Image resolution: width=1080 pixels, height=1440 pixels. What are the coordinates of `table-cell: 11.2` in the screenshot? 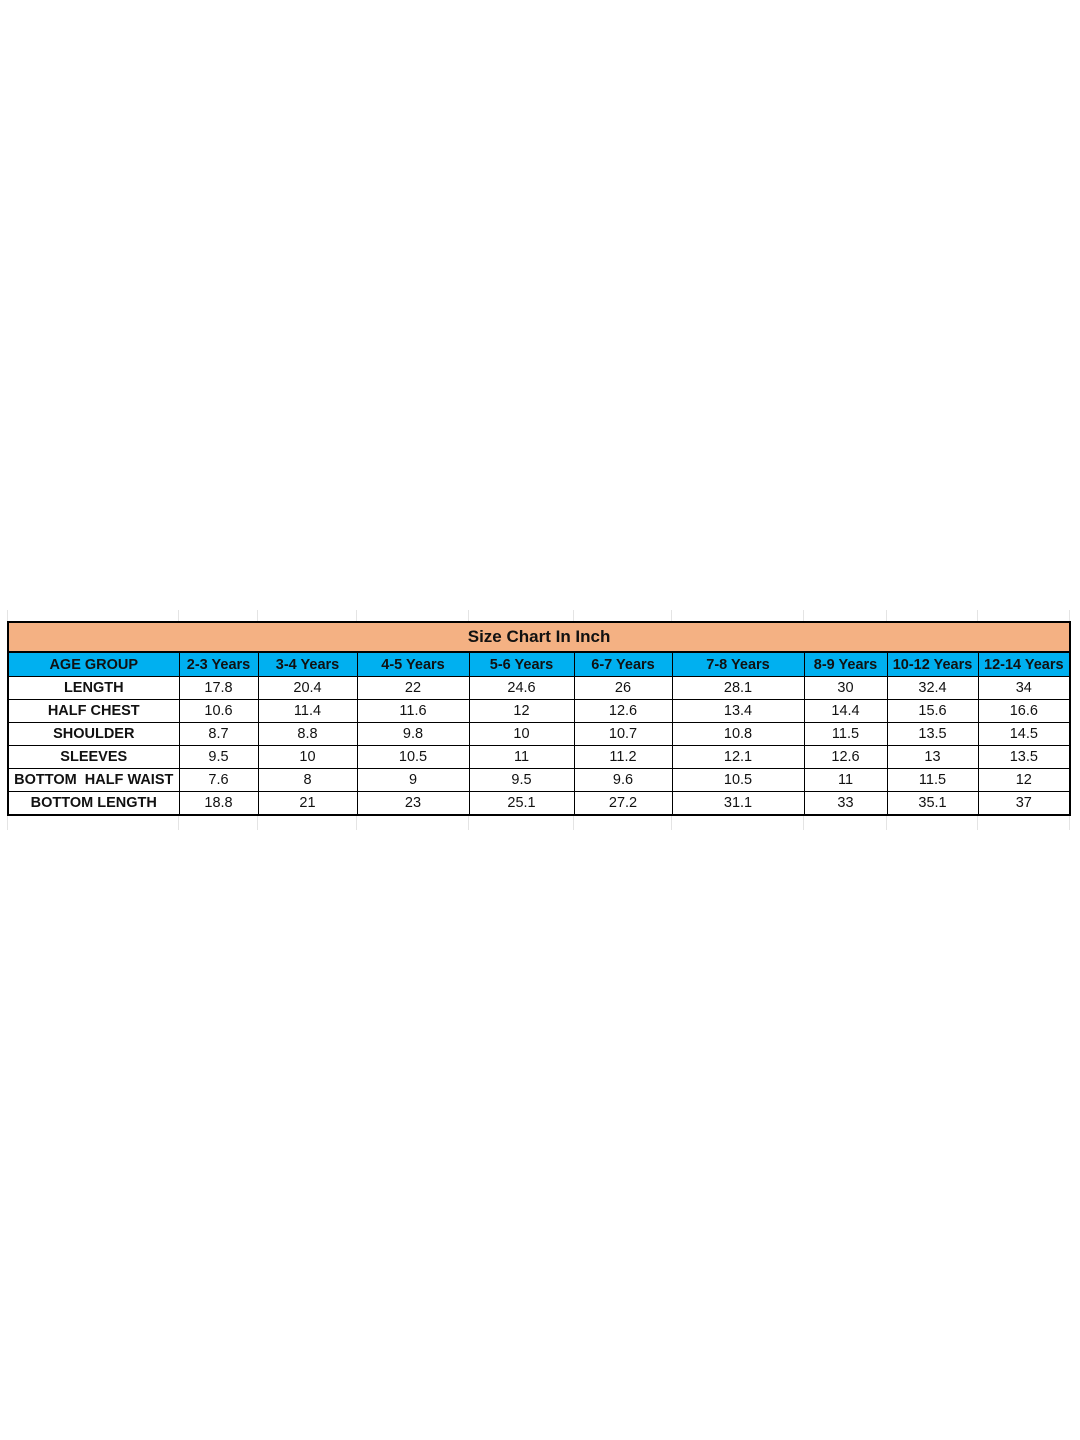 It's located at (623, 757).